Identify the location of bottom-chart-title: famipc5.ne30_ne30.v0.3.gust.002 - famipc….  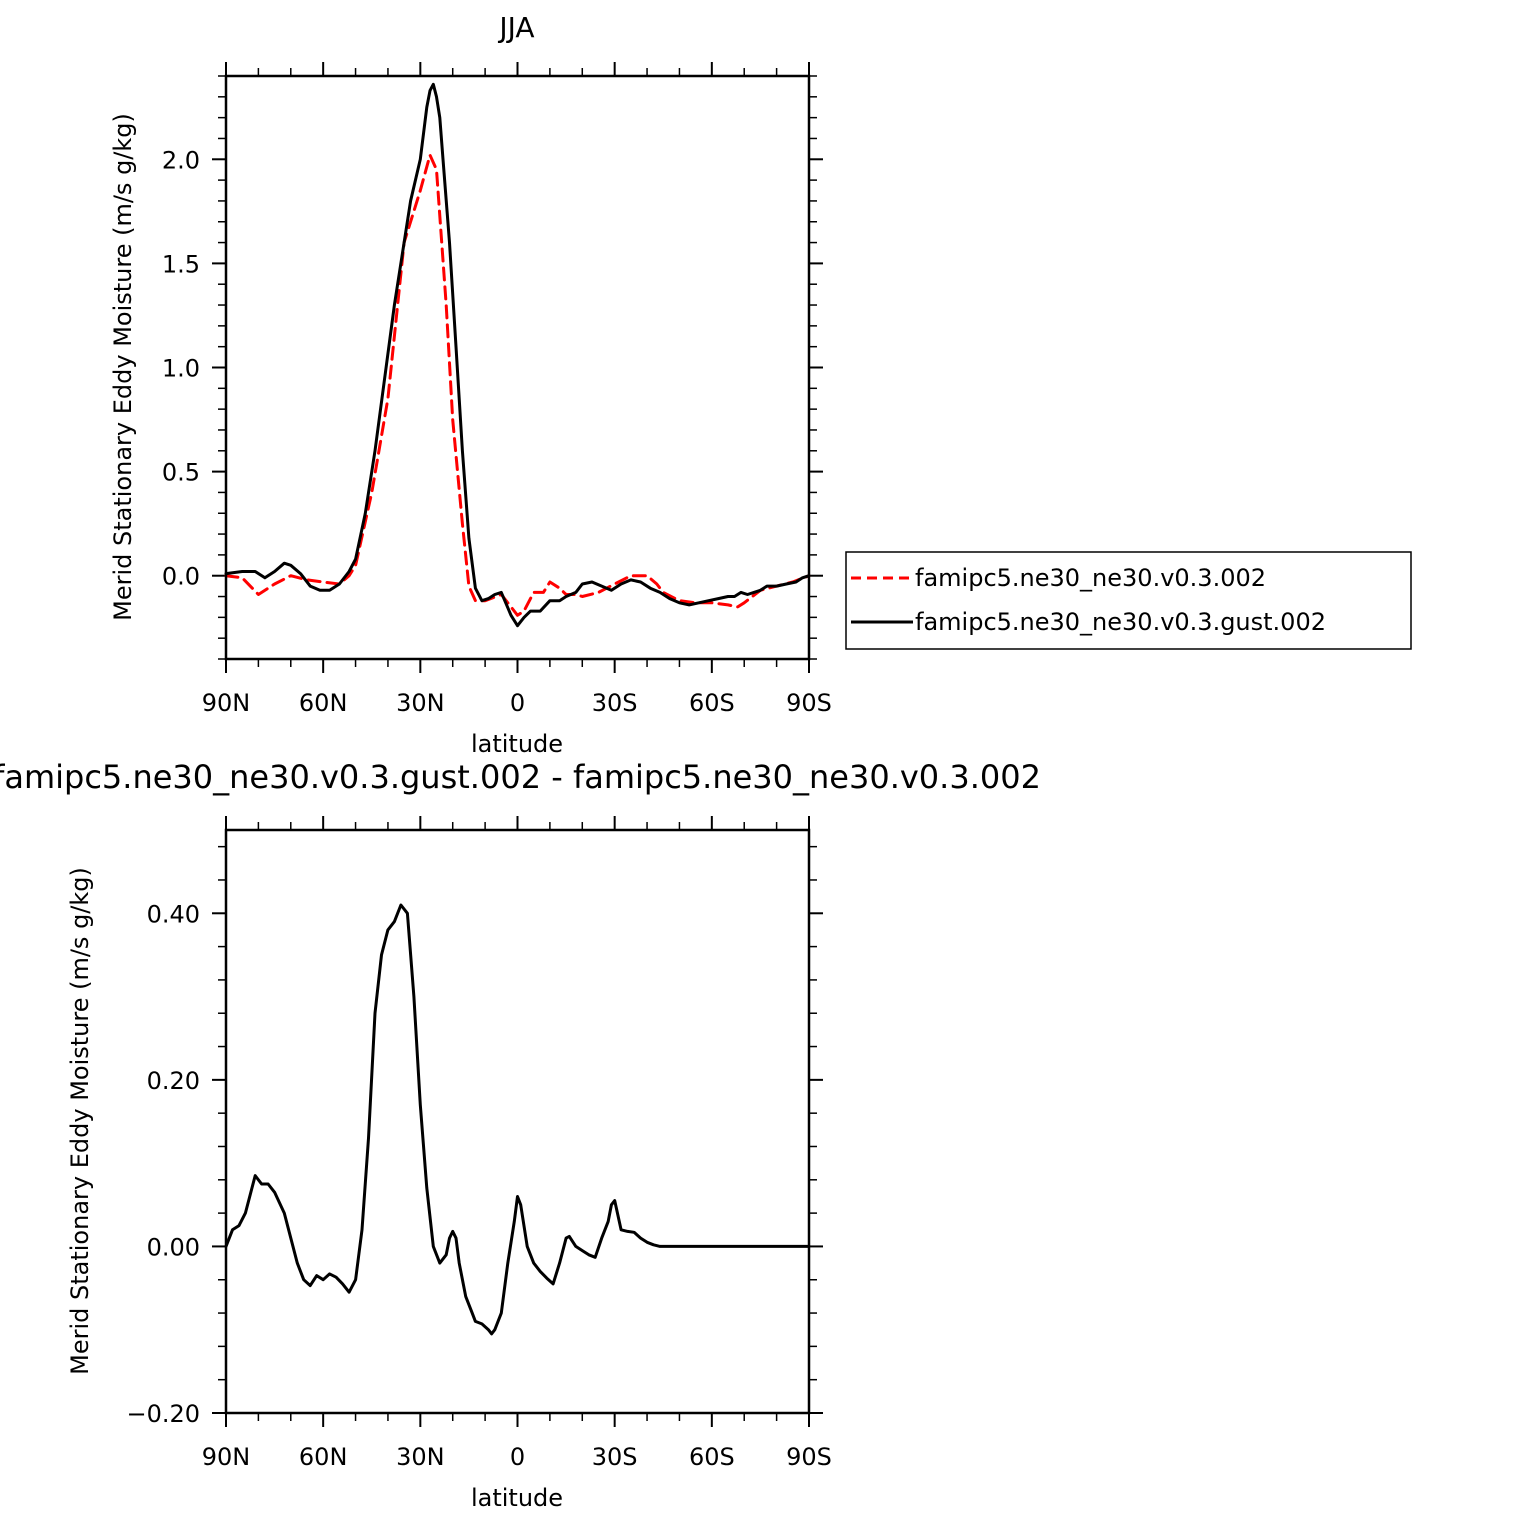
(520, 777).